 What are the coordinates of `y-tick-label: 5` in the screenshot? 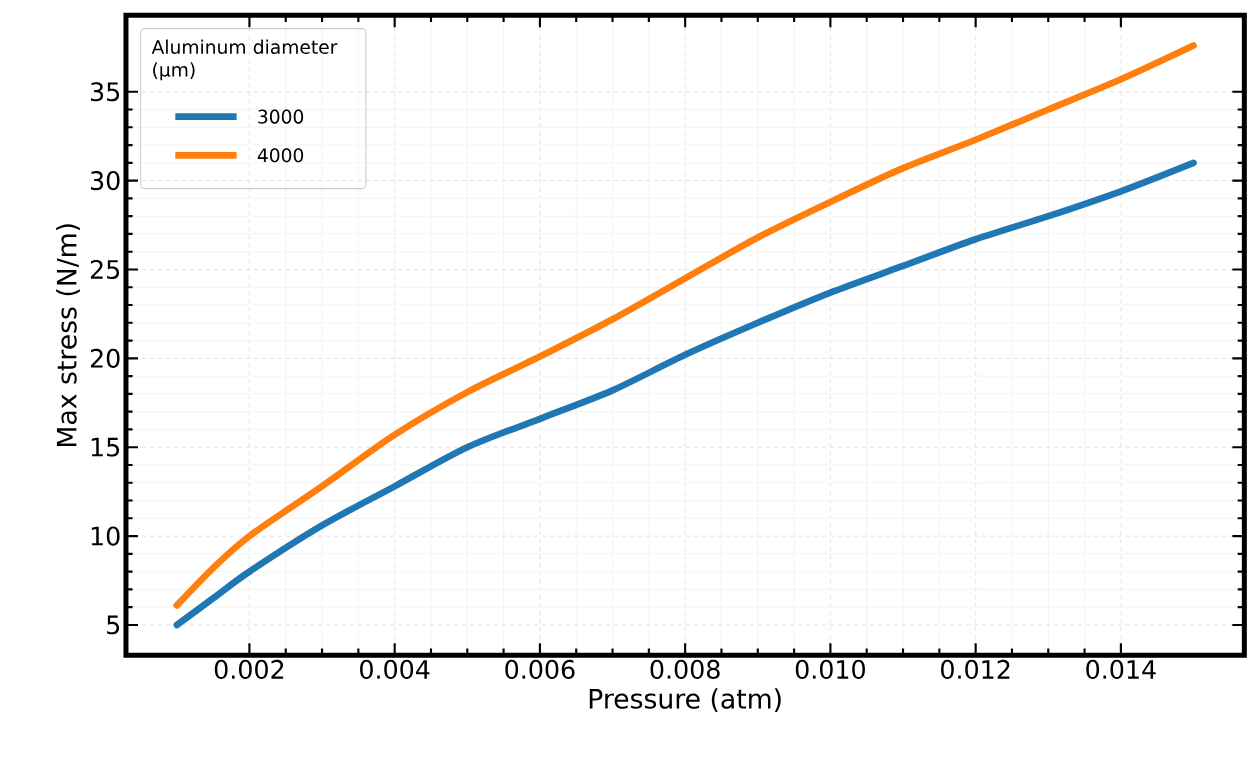 It's located at (113, 625).